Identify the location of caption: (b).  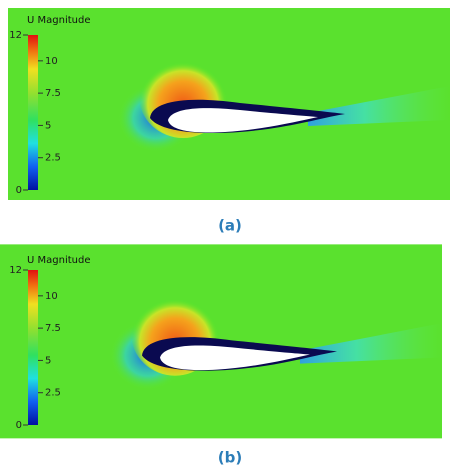
(230, 458).